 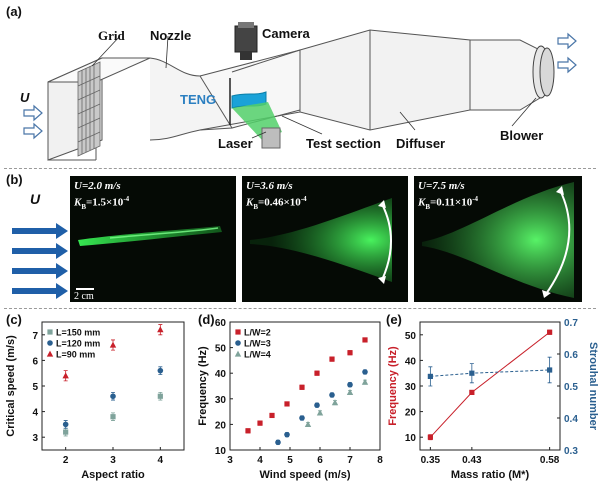 I want to click on label-diffuser: Diffuser, so click(x=420, y=143).